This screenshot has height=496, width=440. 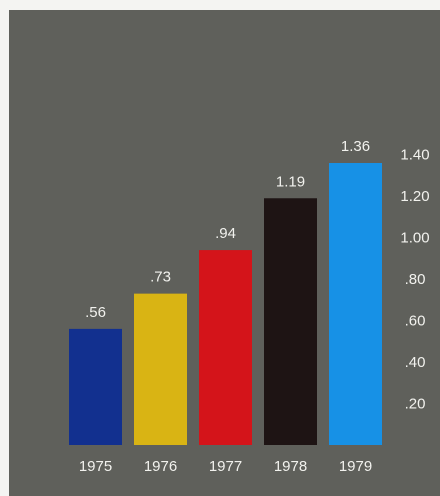 I want to click on y-tick-label: 1.20, so click(x=414, y=196).